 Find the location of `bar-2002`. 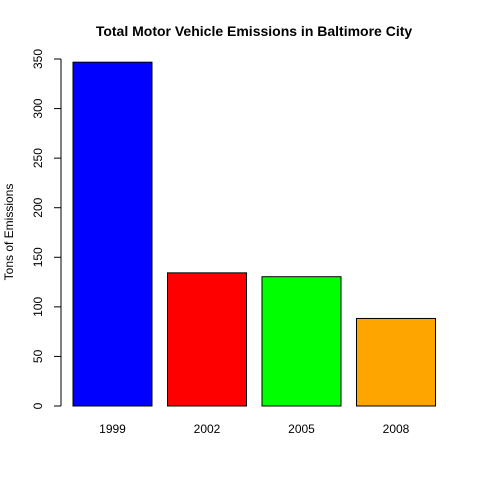

bar-2002 is located at coordinates (207, 339).